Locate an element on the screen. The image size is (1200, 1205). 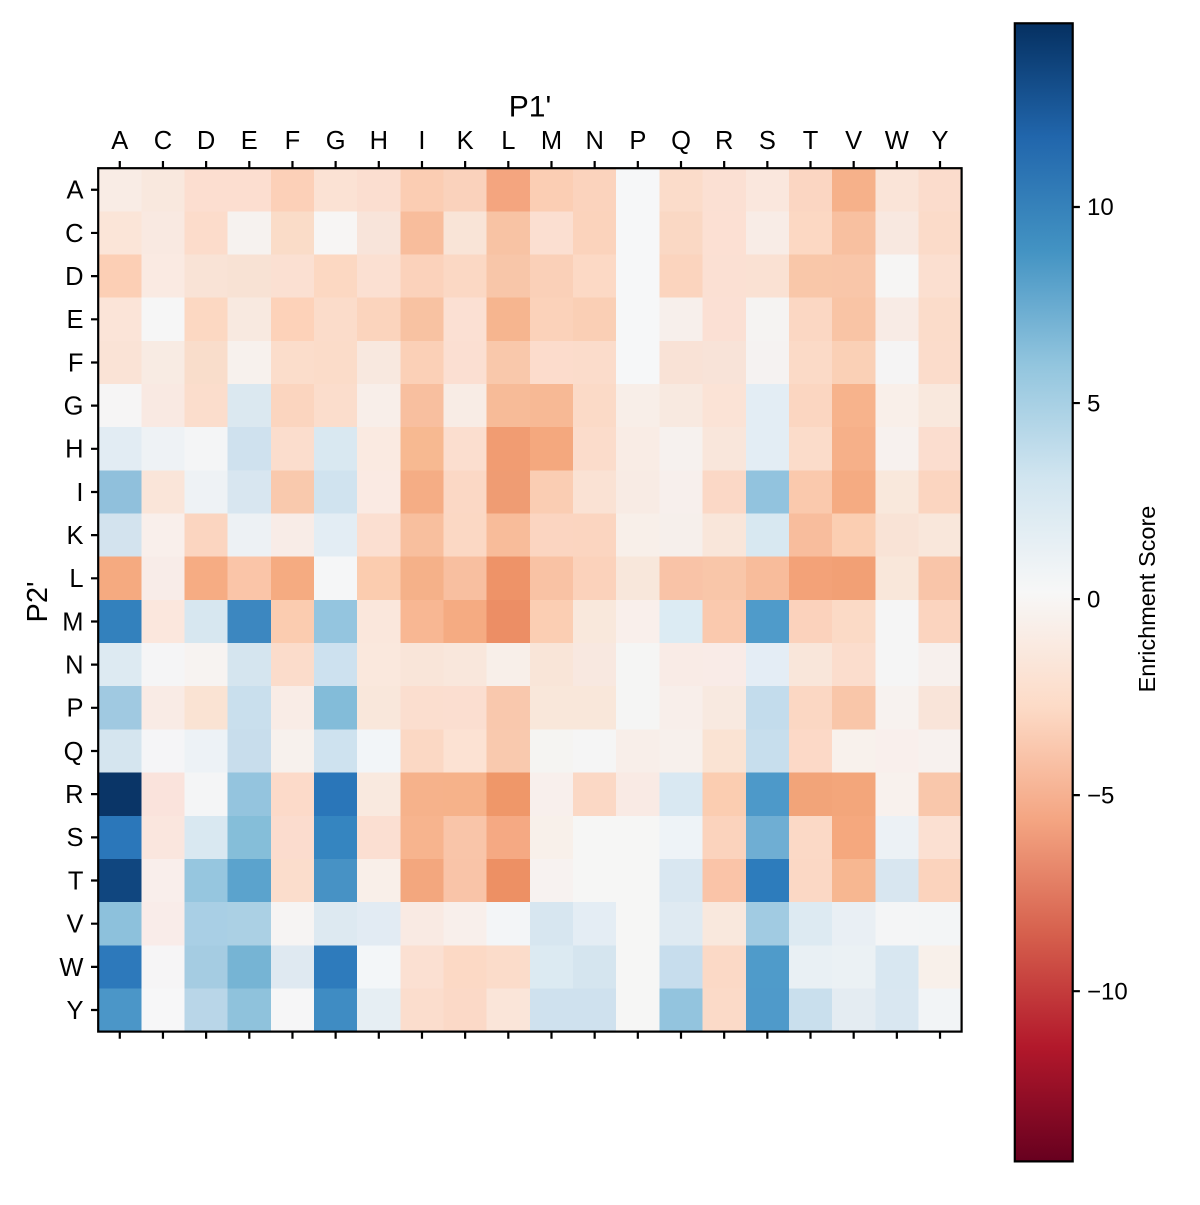
svg-text: −10 is located at coordinates (1107, 991).